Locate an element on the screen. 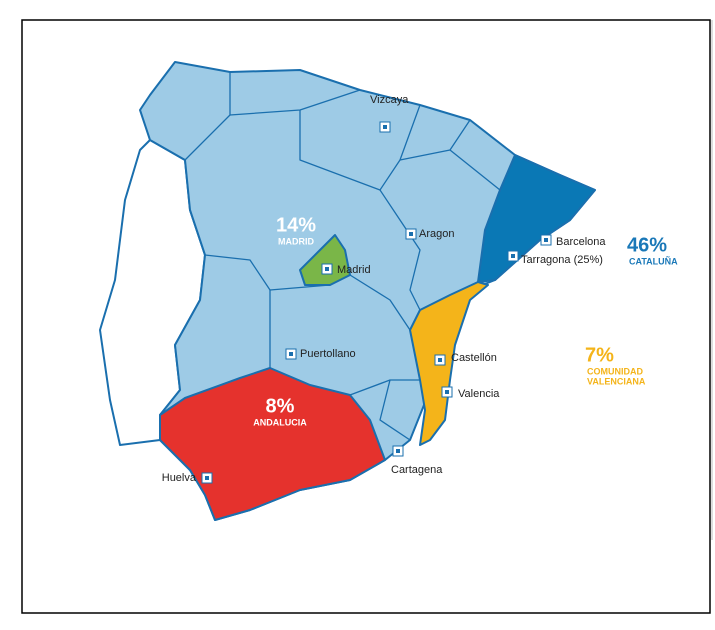 The height and width of the screenshot is (630, 715). city-label: Madrid is located at coordinates (354, 270).